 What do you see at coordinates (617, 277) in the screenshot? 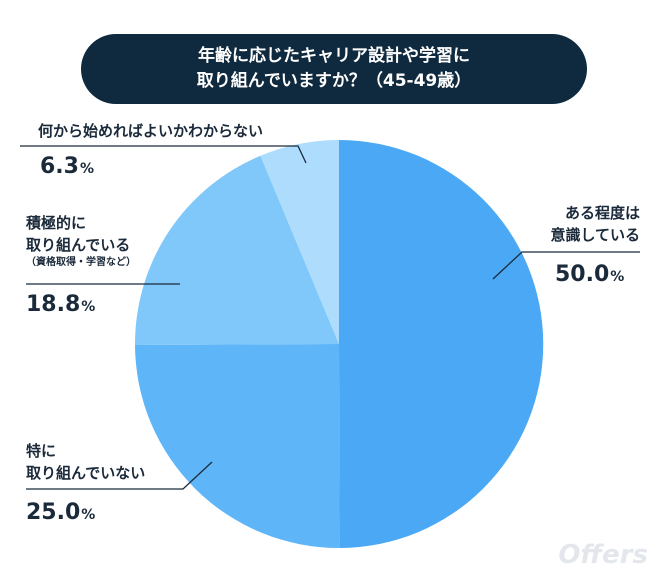
I see `slice-value-aware-unit: %` at bounding box center [617, 277].